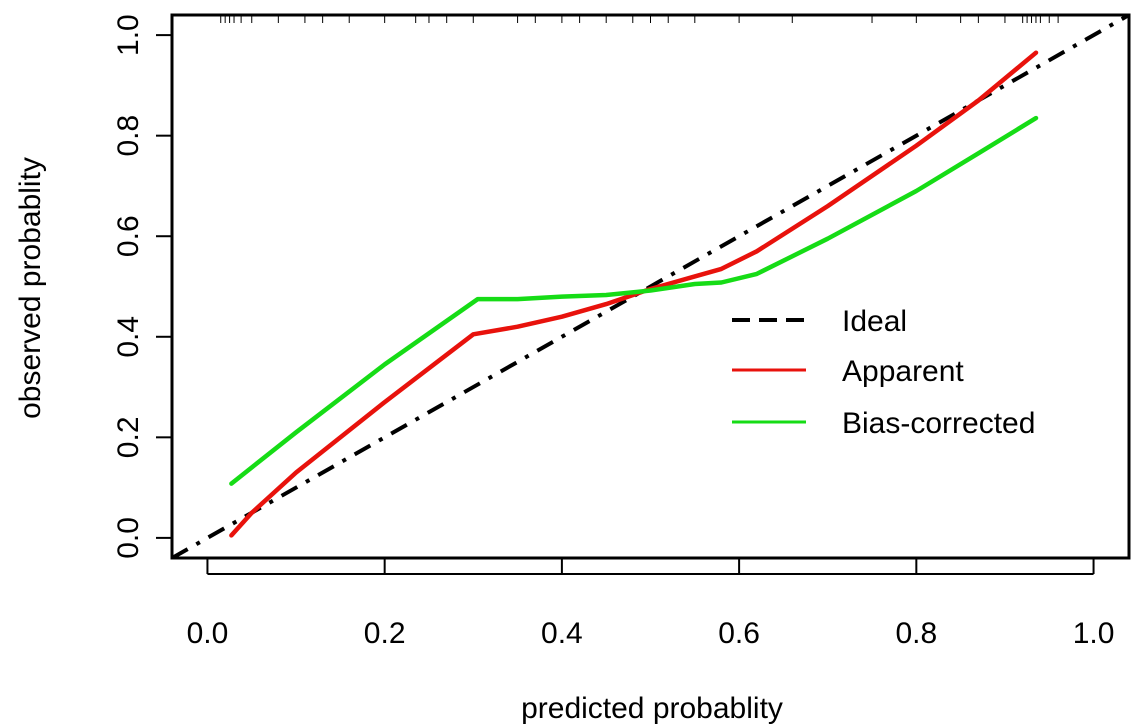 Image resolution: width=1131 pixels, height=727 pixels. I want to click on x-tick-label: 1.0, so click(1094, 633).